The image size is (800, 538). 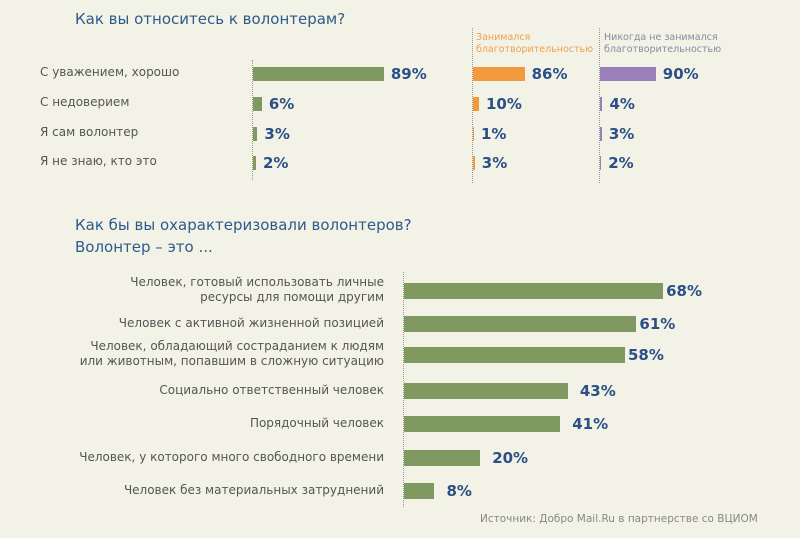 What do you see at coordinates (316, 422) in the screenshot?
I see `category-label: Порядочный человек` at bounding box center [316, 422].